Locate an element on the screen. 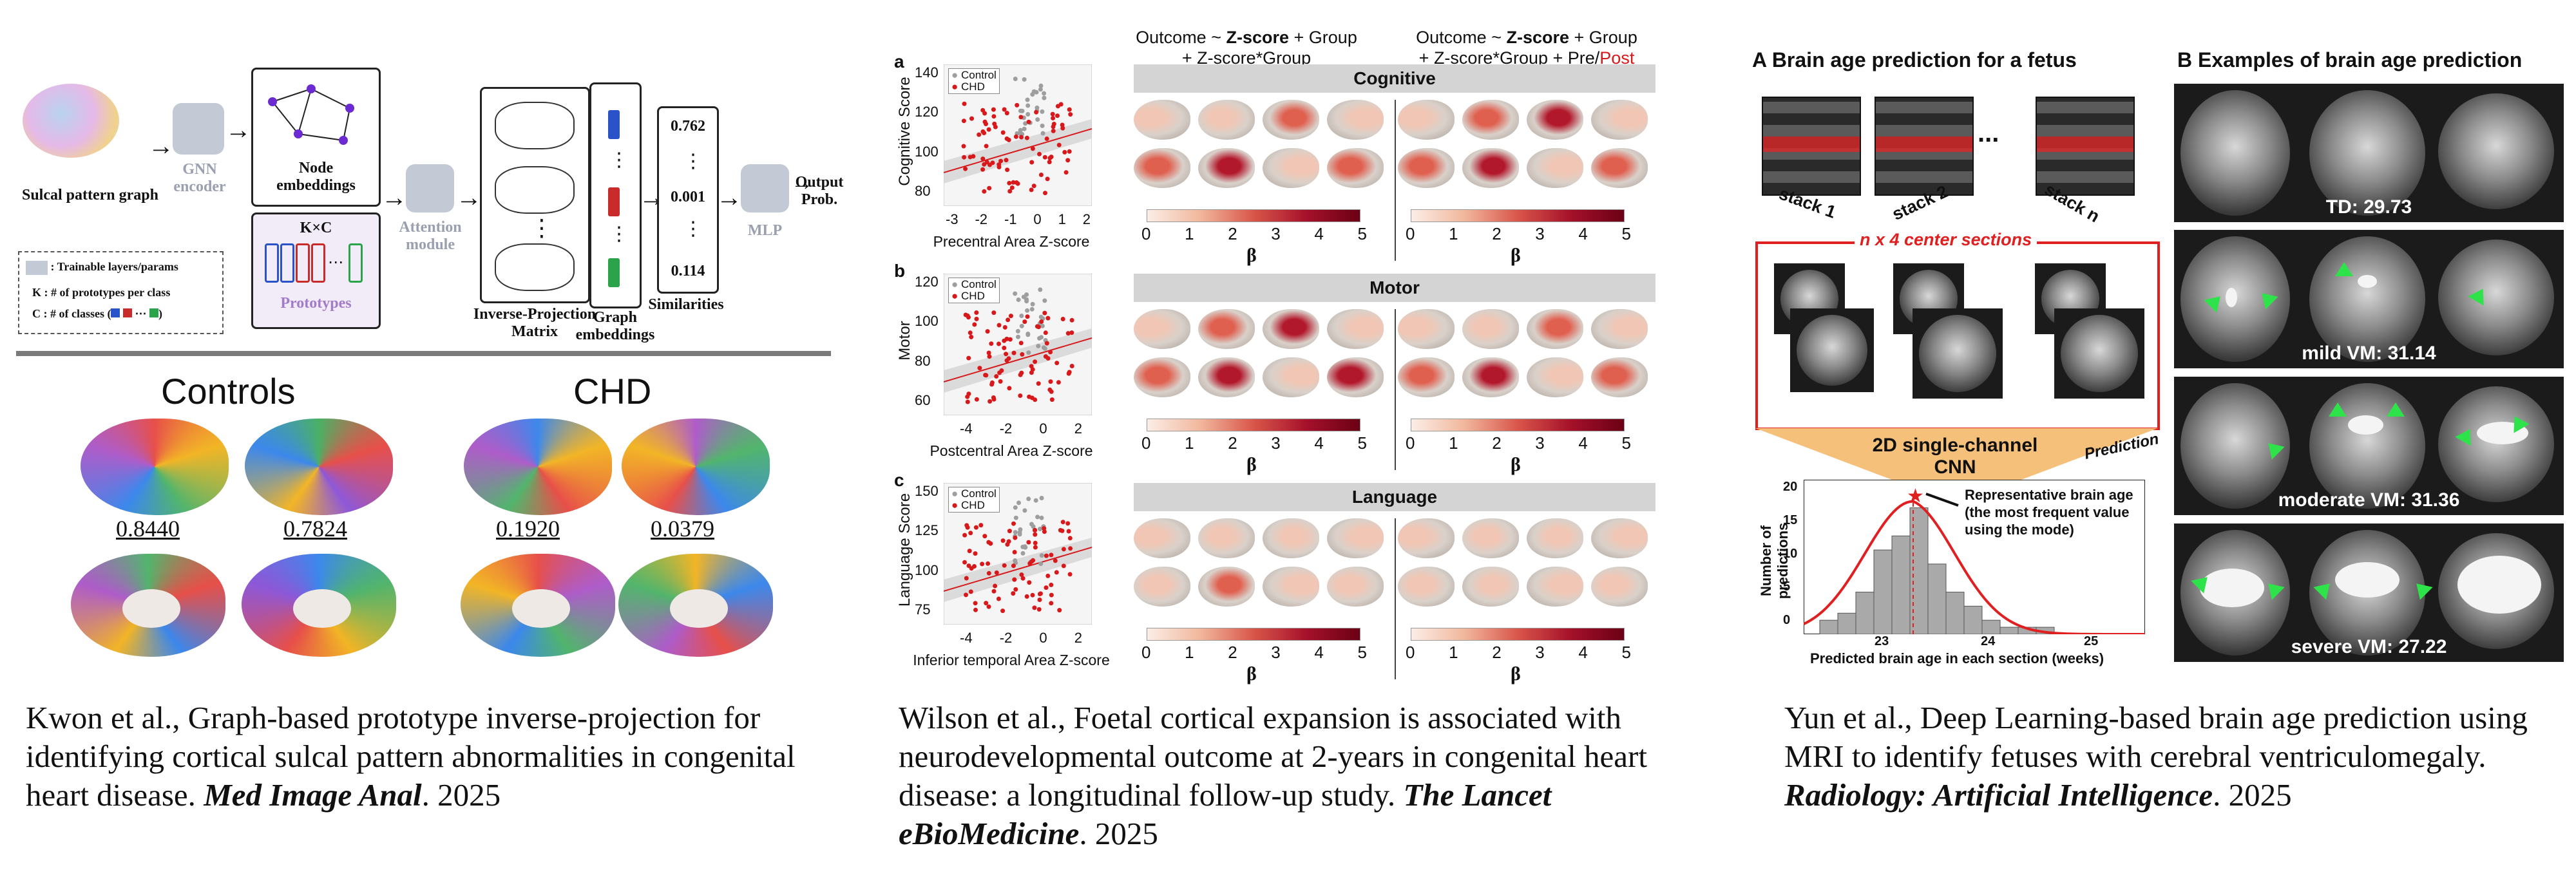  xticks: -3 -2 -1 0 1 2 is located at coordinates (1018, 219).